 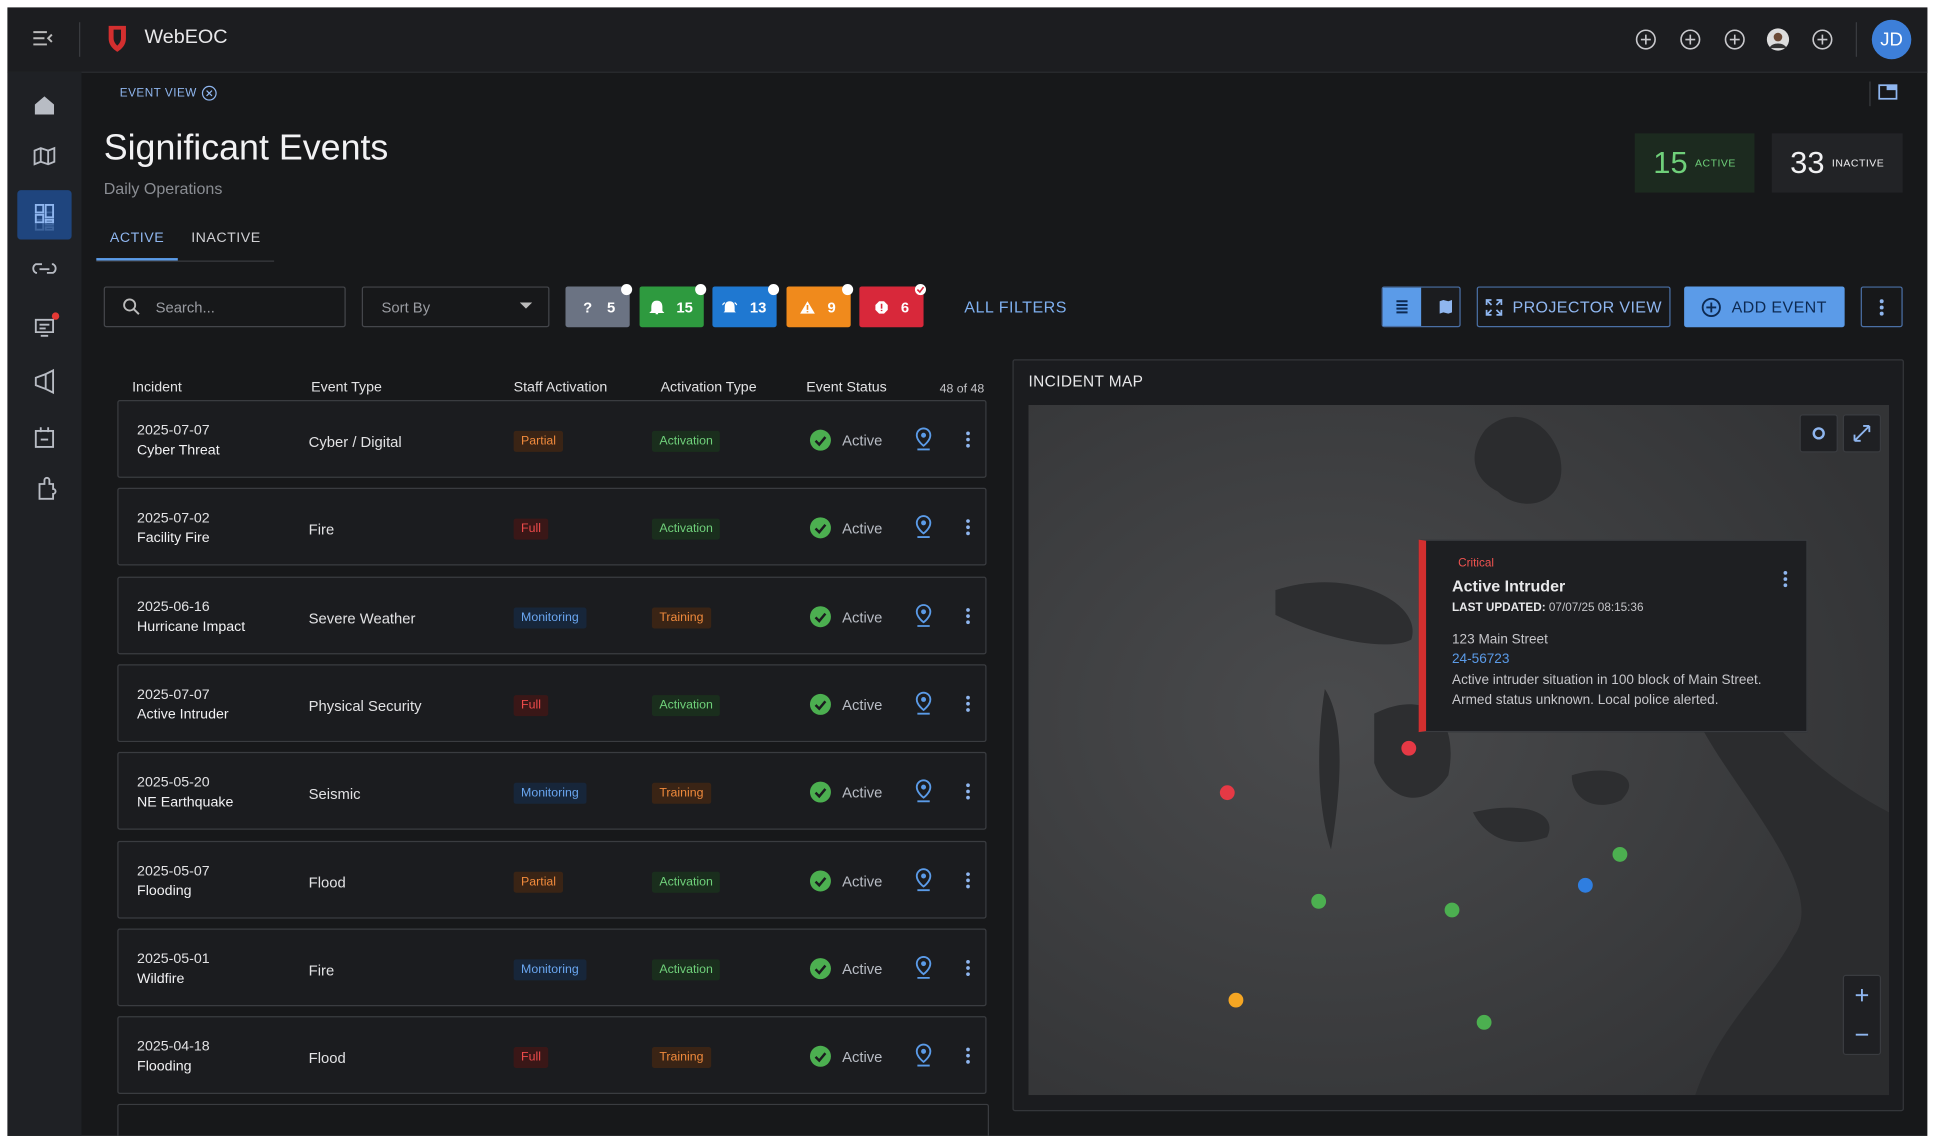 I want to click on event-type: Seismic, so click(x=334, y=794).